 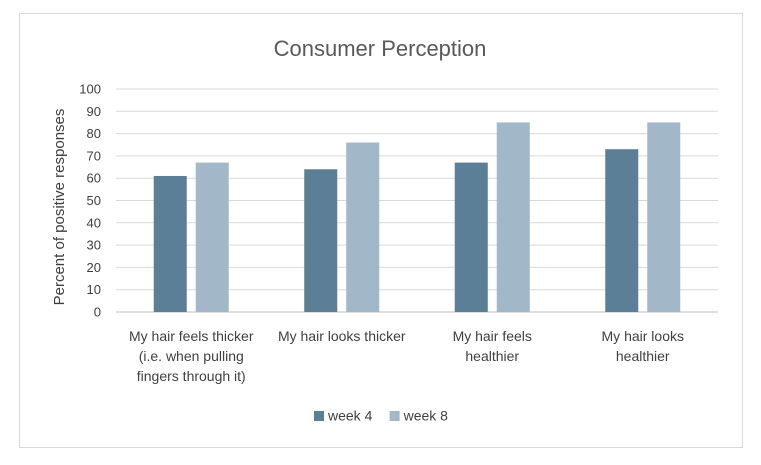 What do you see at coordinates (94, 267) in the screenshot?
I see `y-tick-label: 20` at bounding box center [94, 267].